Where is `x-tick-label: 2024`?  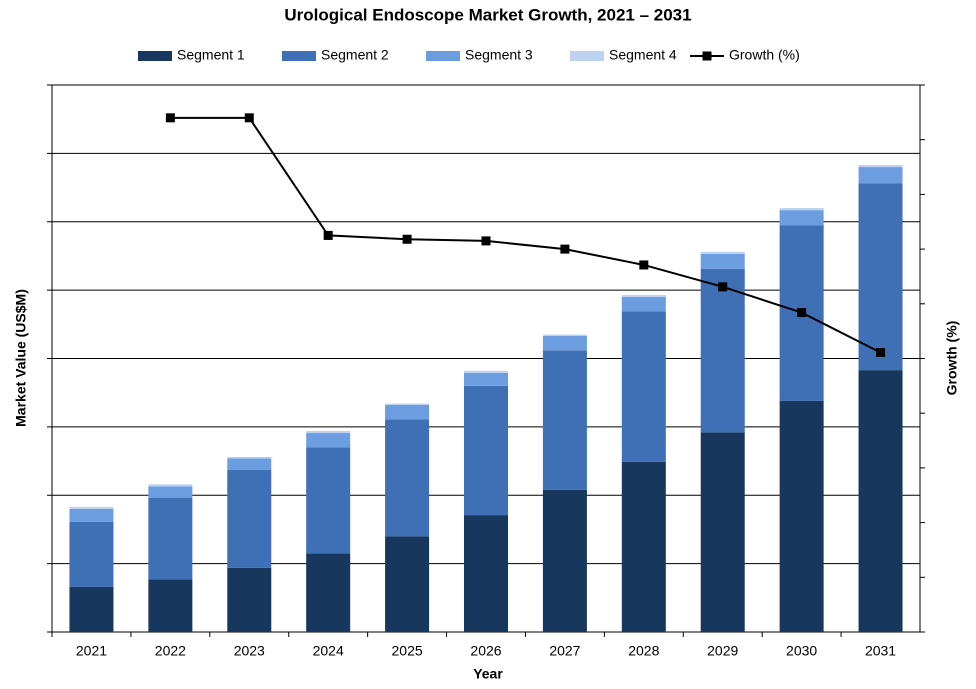
x-tick-label: 2024 is located at coordinates (328, 651).